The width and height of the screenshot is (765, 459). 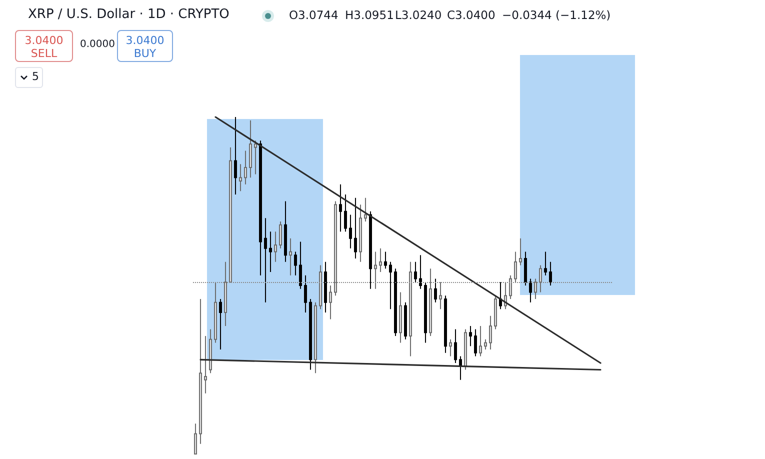 What do you see at coordinates (471, 15) in the screenshot?
I see `text: C3.0400` at bounding box center [471, 15].